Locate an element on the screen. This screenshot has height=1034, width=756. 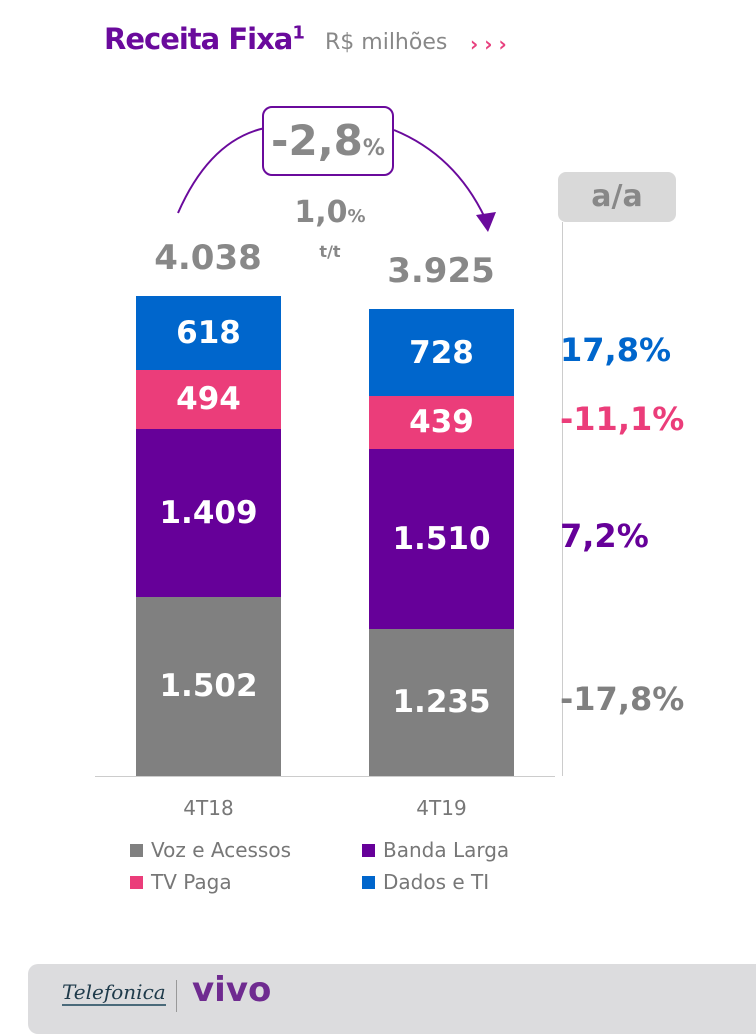
bar-segment: 1.510 is located at coordinates (441, 538).